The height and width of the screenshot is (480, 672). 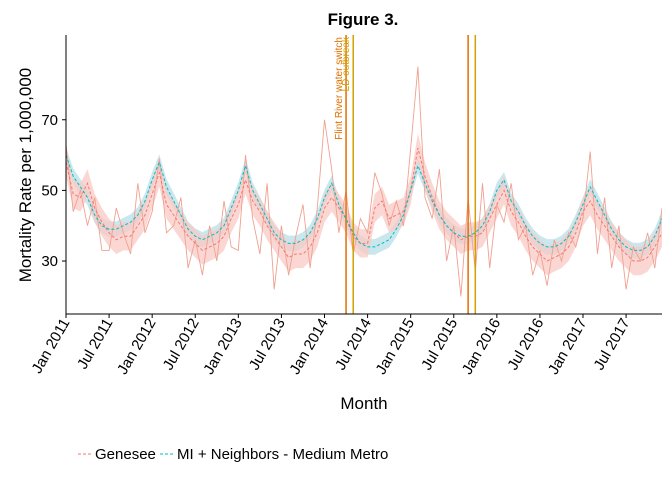 What do you see at coordinates (181, 345) in the screenshot?
I see `x-tick-label: Jul 2012` at bounding box center [181, 345].